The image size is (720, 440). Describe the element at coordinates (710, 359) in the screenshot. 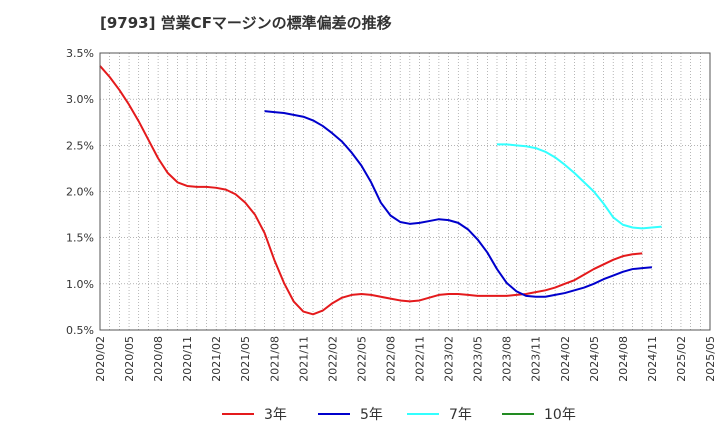

I see `x-tick-label: 2025/05` at that location.